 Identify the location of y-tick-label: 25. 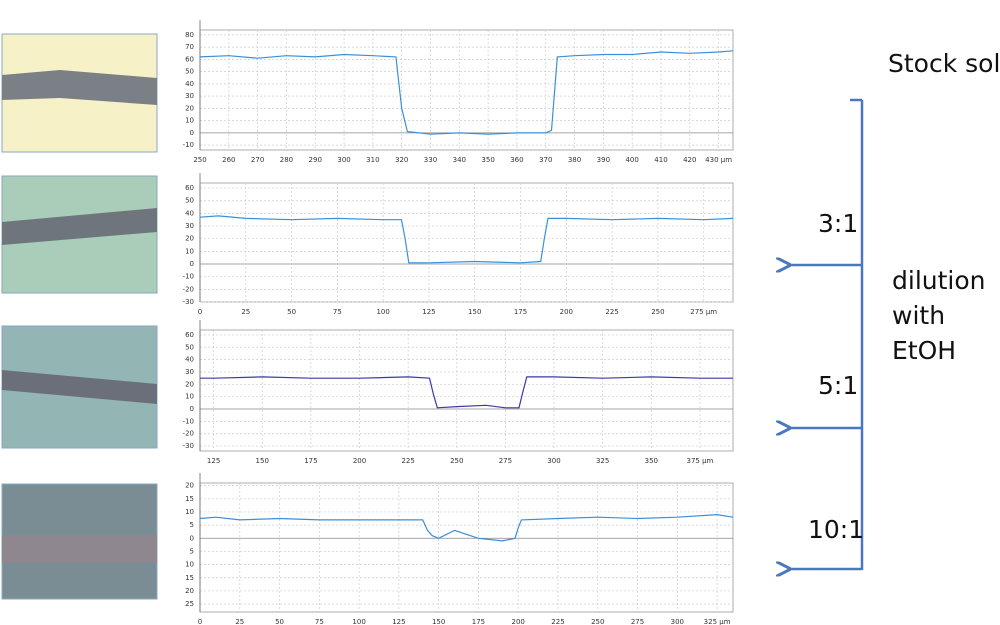
(189, 604).